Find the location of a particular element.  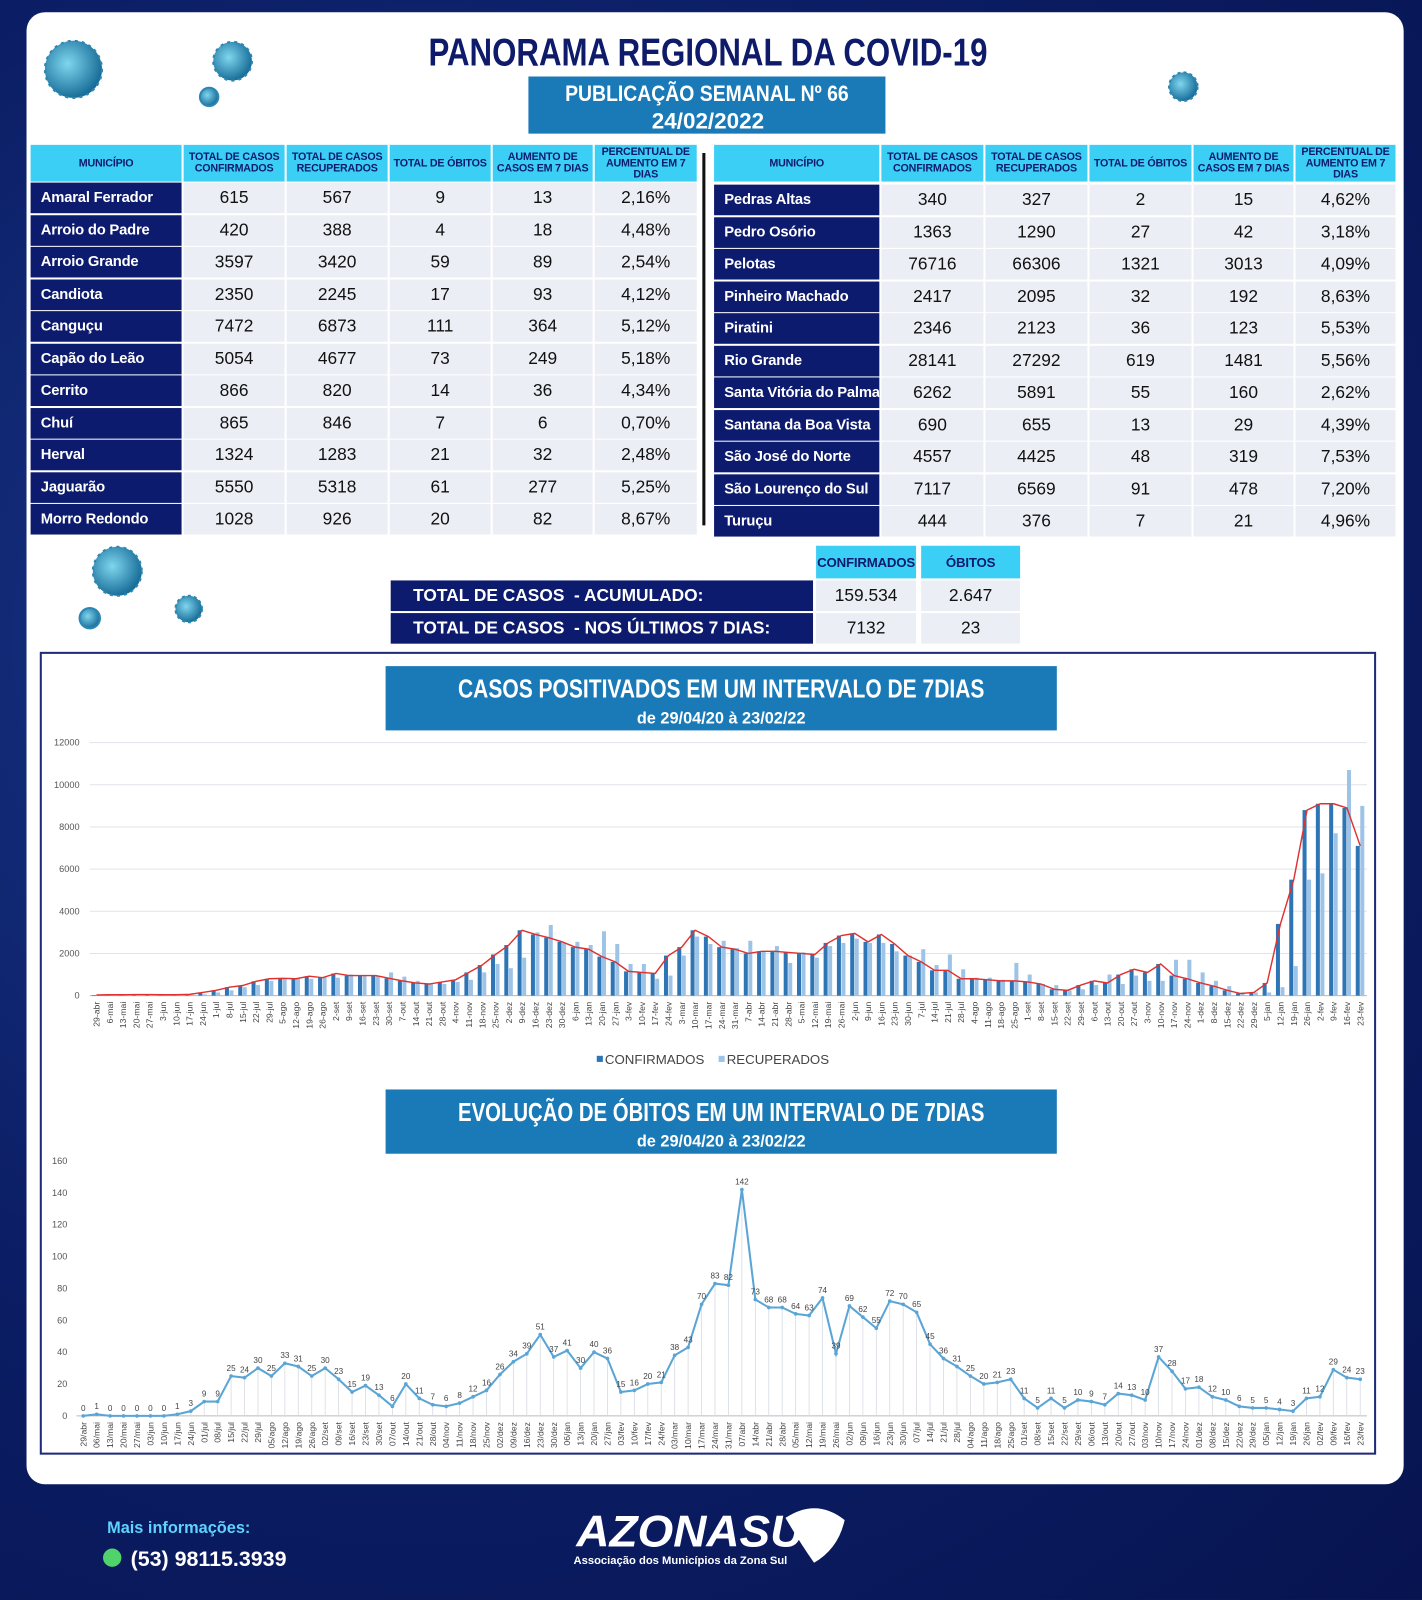

x-tick-label: 23/set is located at coordinates (366, 1433).